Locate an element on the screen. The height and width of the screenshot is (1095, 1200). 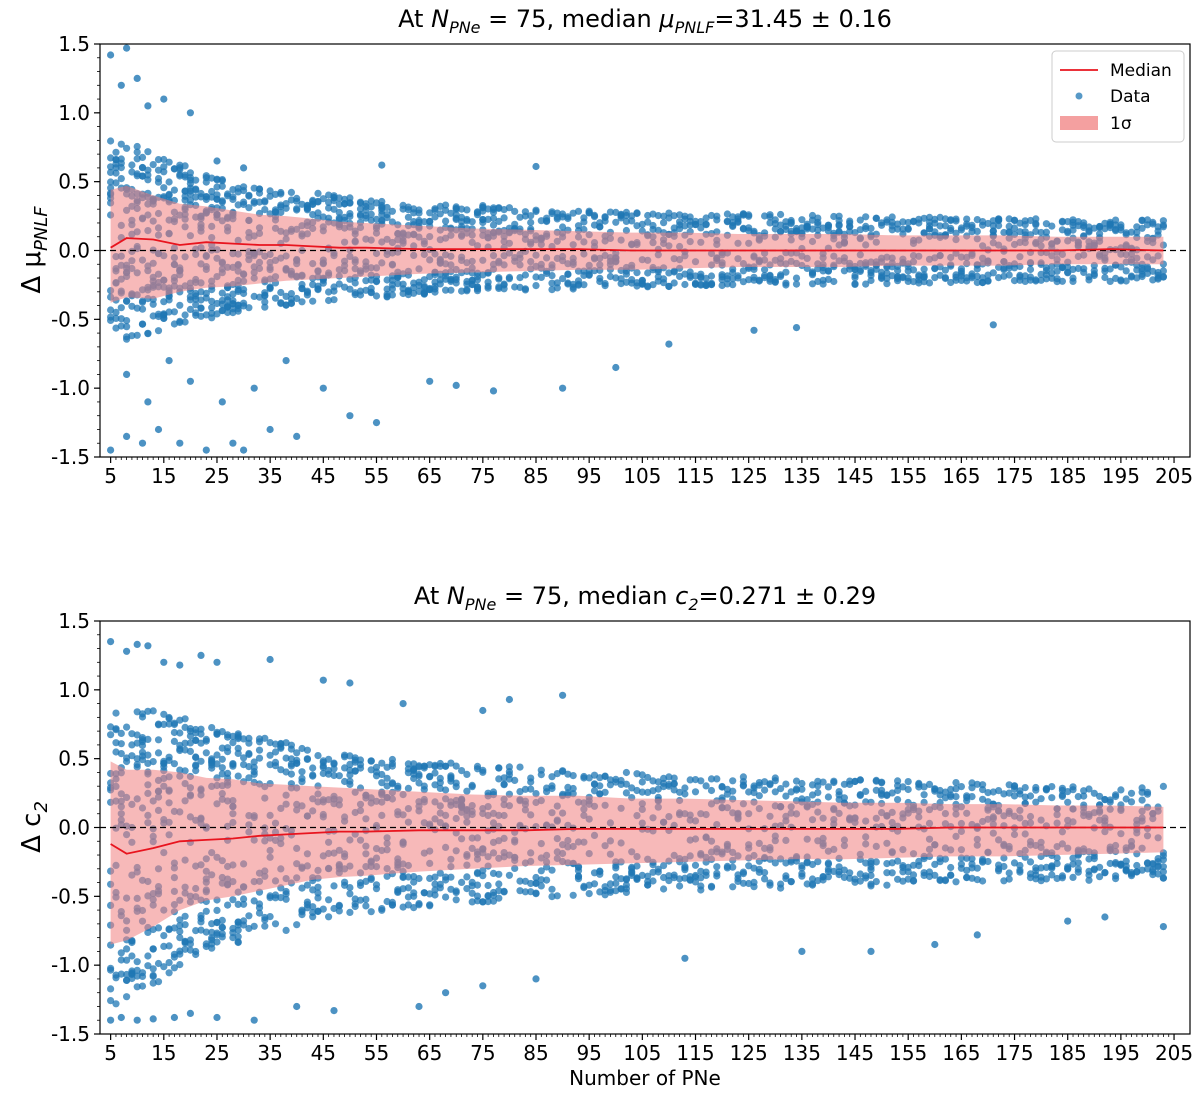
x-tick-label: 195 is located at coordinates (1121, 1053).